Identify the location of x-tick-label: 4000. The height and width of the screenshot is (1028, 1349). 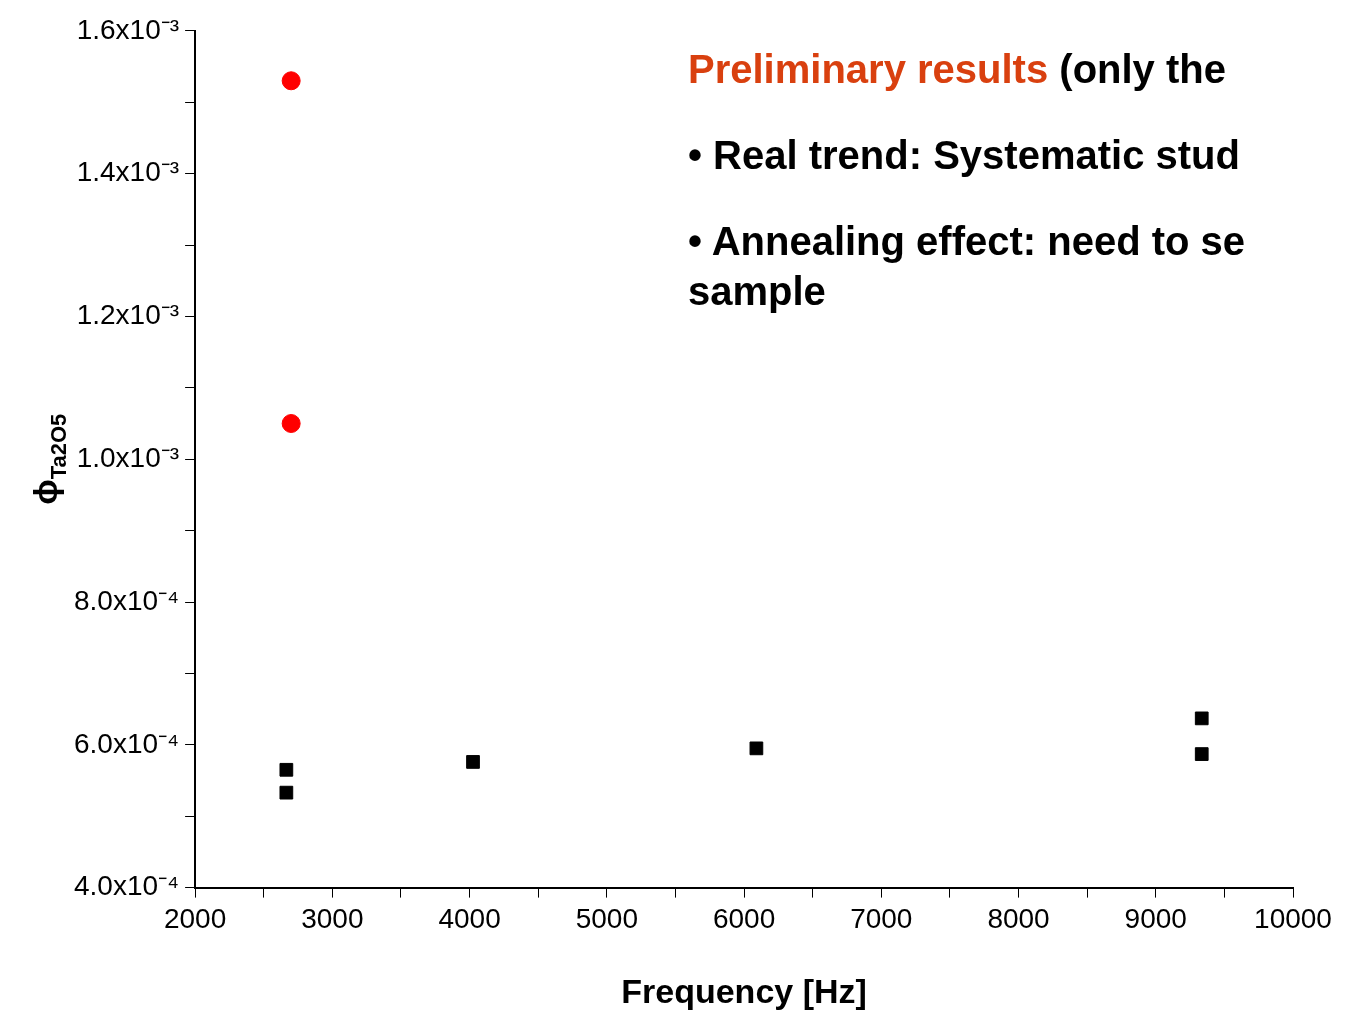
(469, 919).